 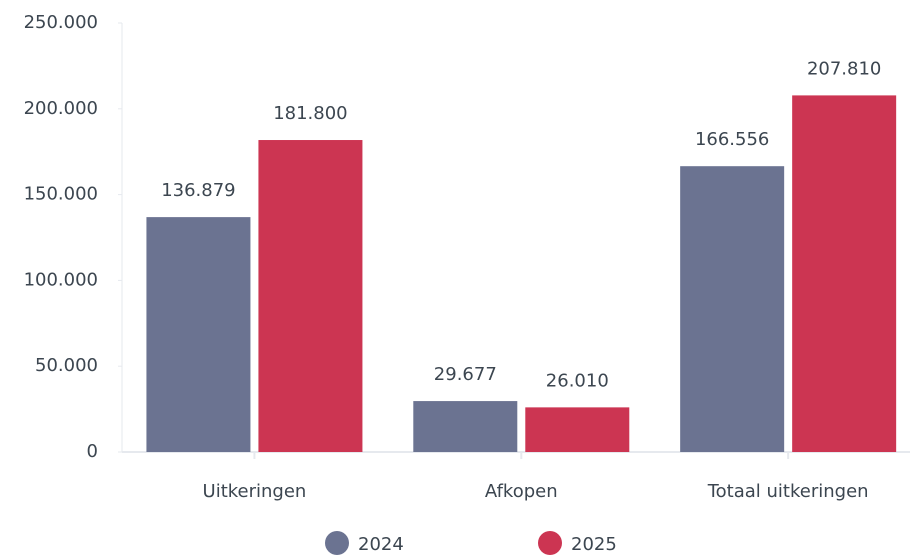 What do you see at coordinates (577, 380) in the screenshot?
I see `data-label: 26.010` at bounding box center [577, 380].